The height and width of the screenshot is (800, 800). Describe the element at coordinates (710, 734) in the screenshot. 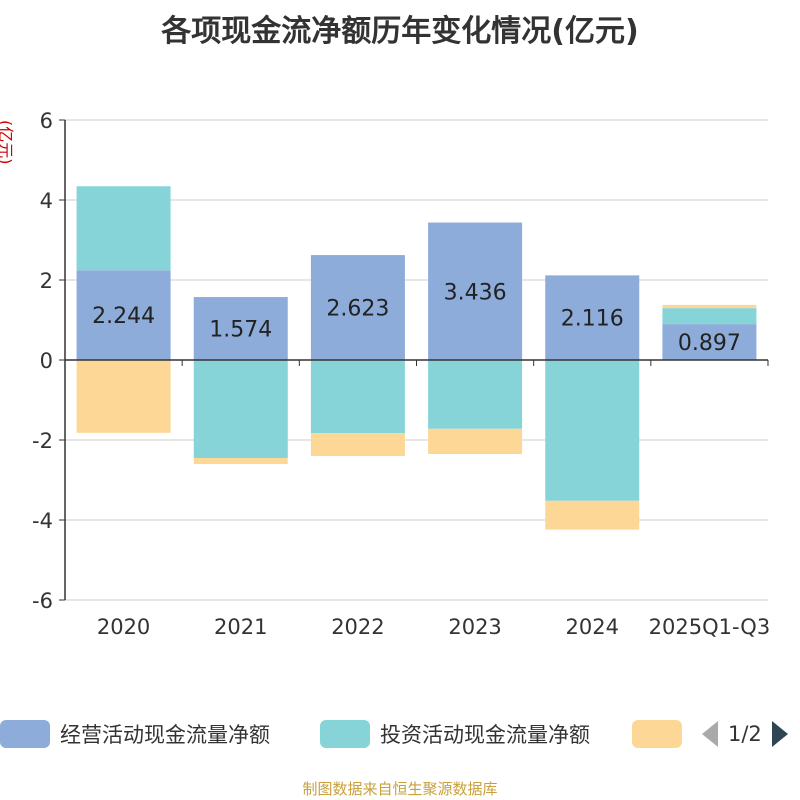

I see `pager-prev-icon` at that location.